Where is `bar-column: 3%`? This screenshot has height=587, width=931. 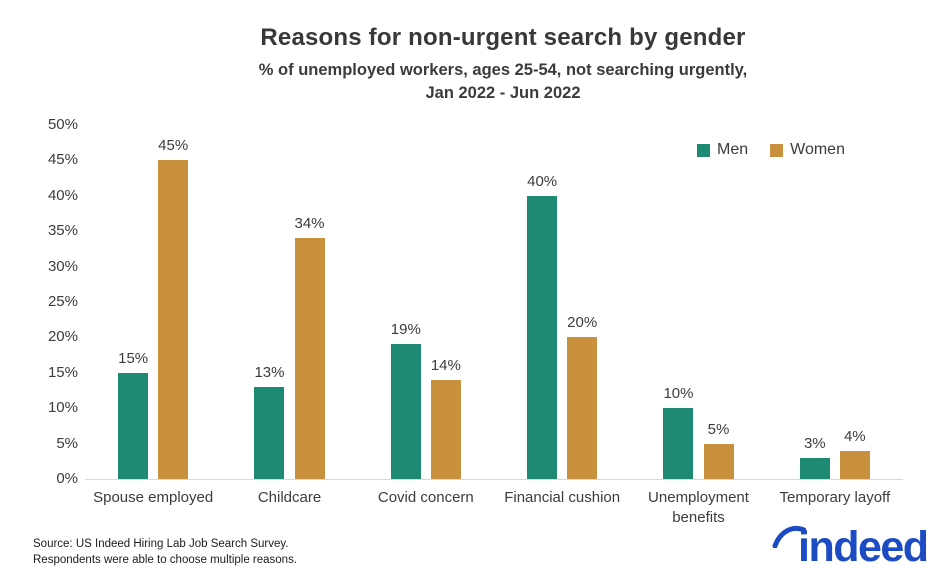 bar-column: 3% is located at coordinates (814, 456).